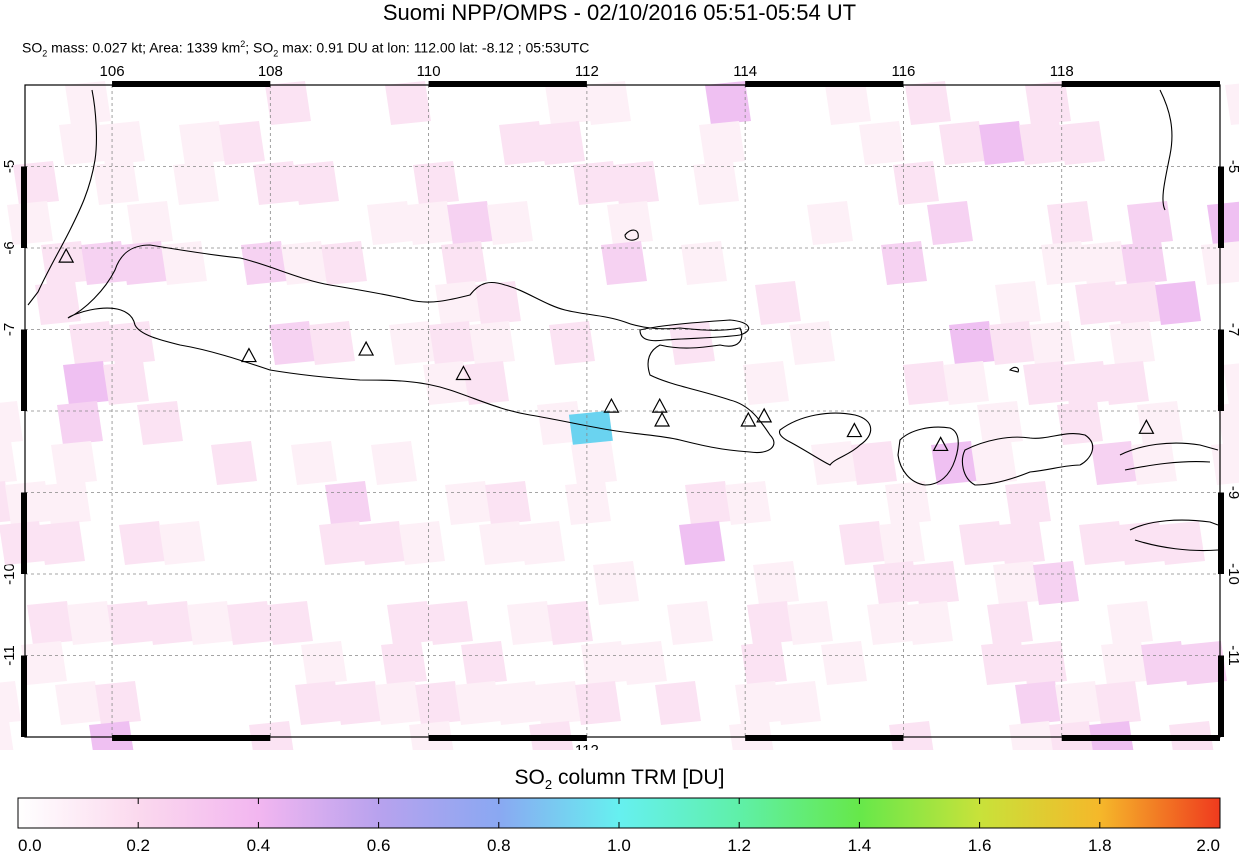 This screenshot has height=855, width=1239. Describe the element at coordinates (1013, 369) in the screenshot. I see `bawean-island` at that location.